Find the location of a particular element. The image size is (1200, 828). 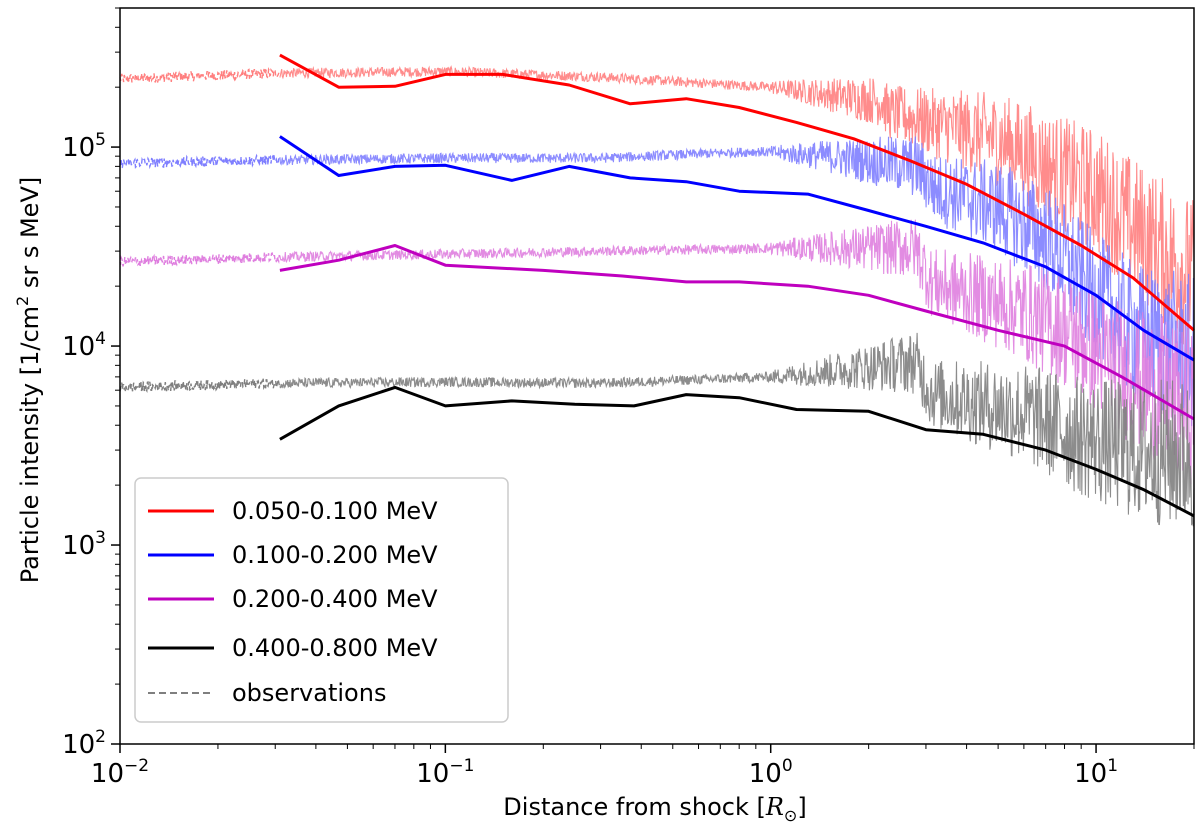

x-axis-label-symbol: R is located at coordinates (774, 807).